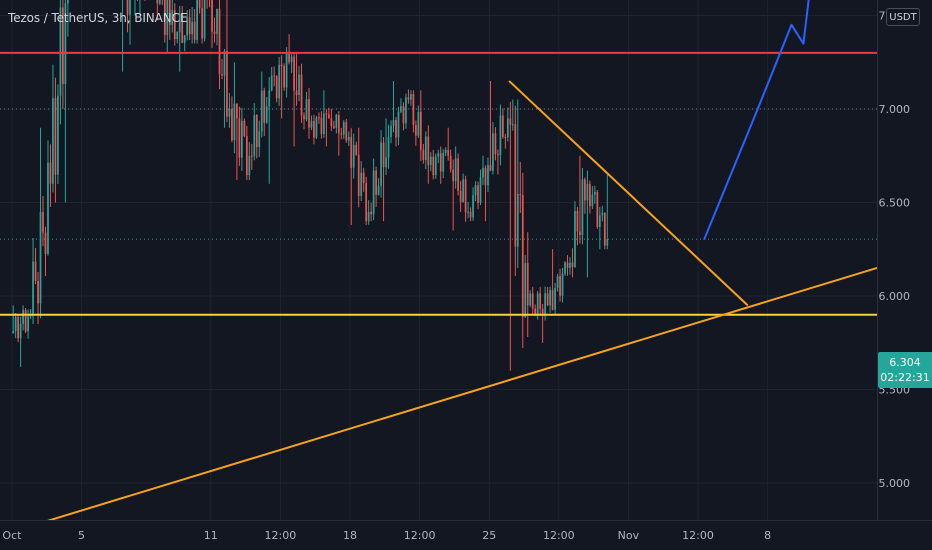 This screenshot has width=932, height=550. Describe the element at coordinates (466, 535) in the screenshot. I see `time-axis: Oct 5 11 12:00 18 12:00 25 12:00 Nov 12:00 8` at that location.